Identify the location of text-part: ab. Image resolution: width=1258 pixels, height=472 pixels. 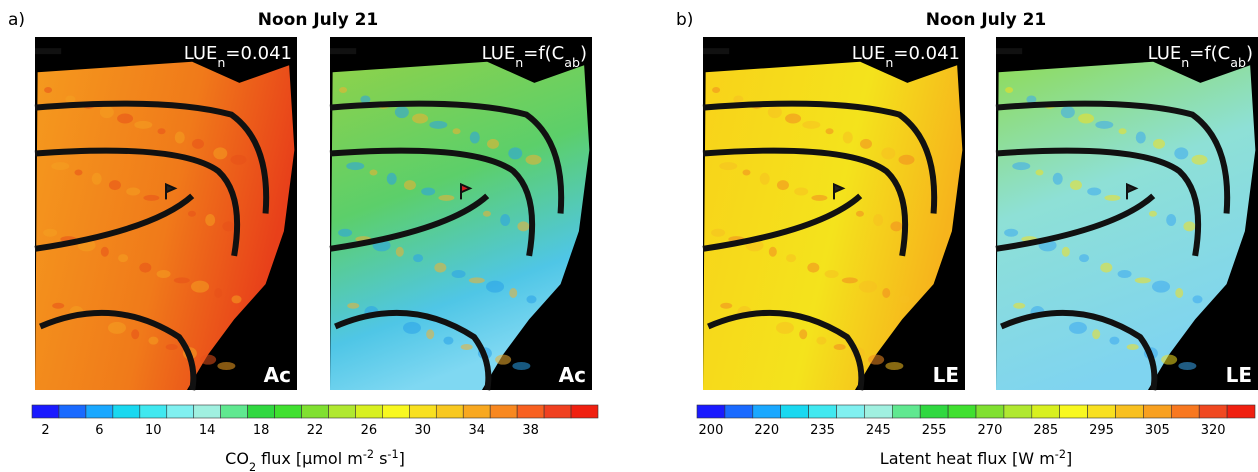
(1238, 62).